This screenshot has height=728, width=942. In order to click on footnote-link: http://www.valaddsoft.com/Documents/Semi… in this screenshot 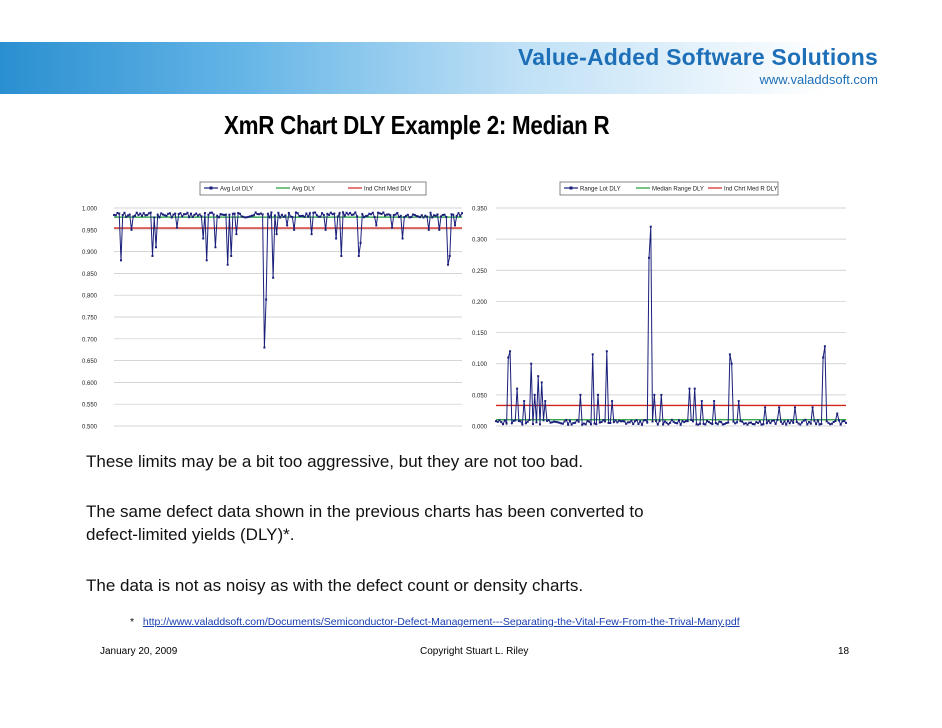, I will do `click(441, 622)`.